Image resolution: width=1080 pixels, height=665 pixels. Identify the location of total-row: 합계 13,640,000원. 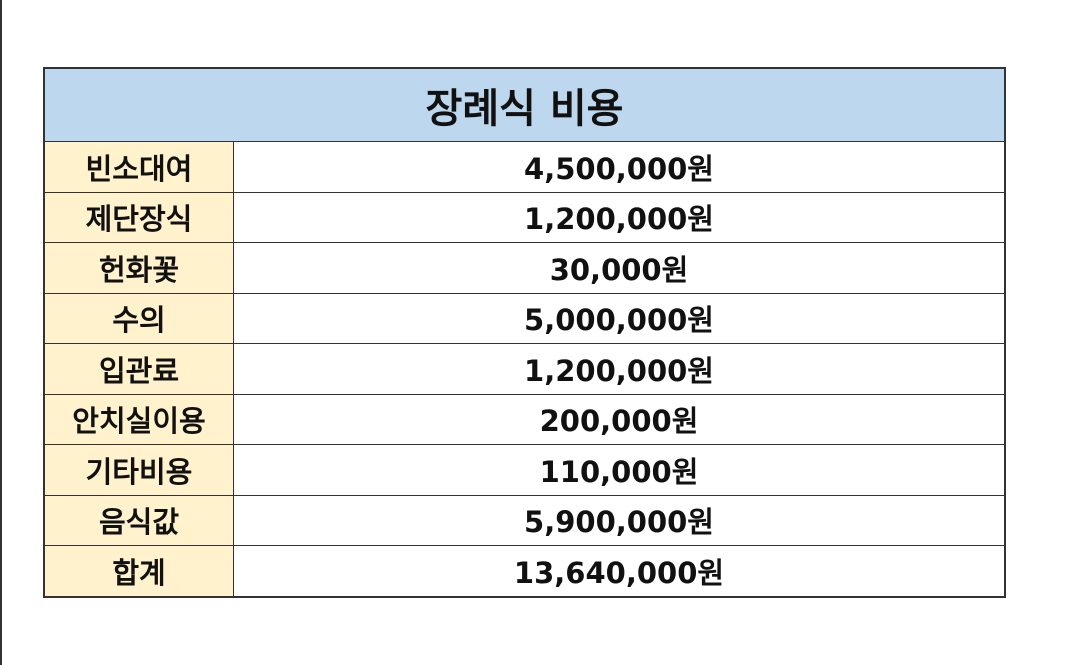
(524, 571).